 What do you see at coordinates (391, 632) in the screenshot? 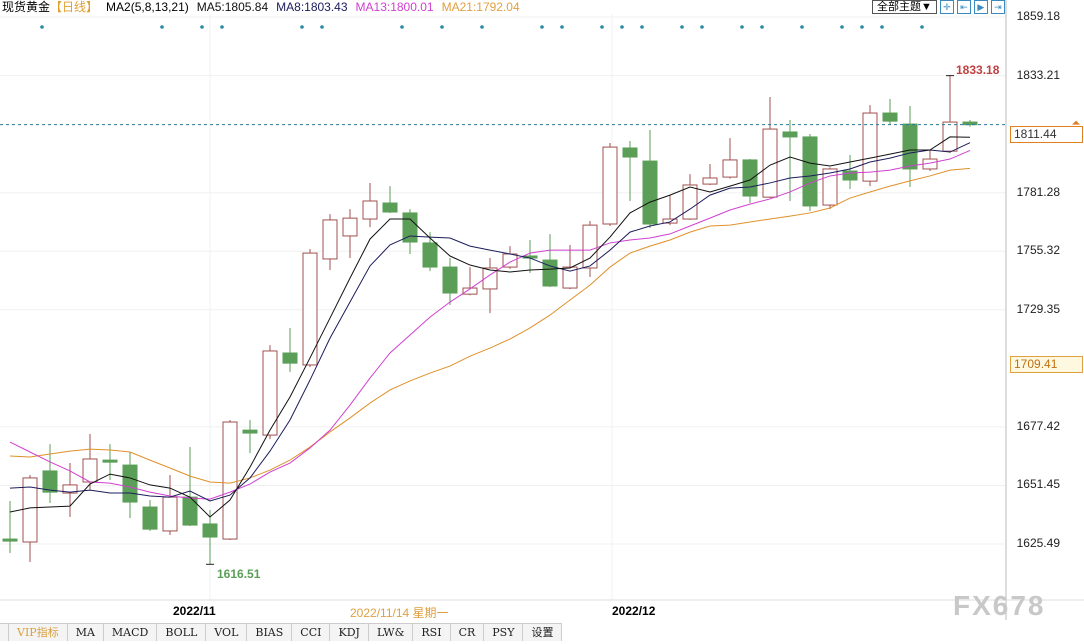
I see `tab-lw: LW&` at bounding box center [391, 632].